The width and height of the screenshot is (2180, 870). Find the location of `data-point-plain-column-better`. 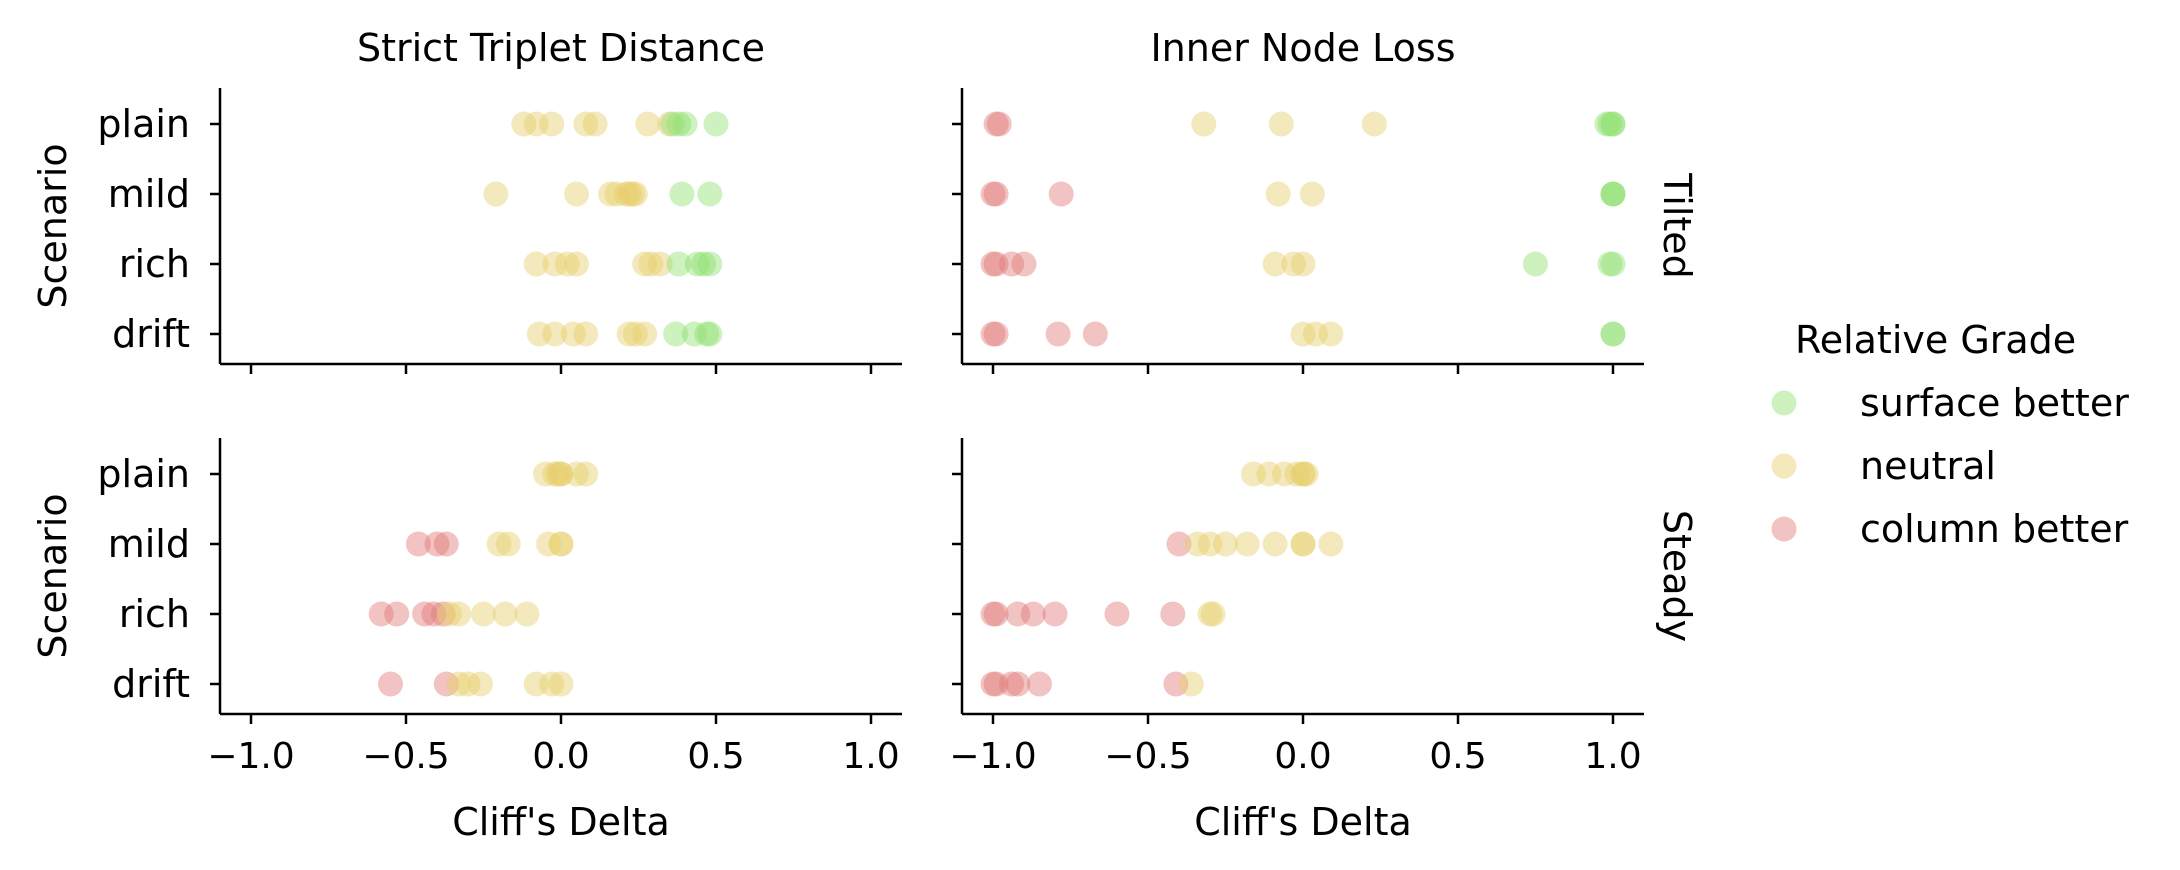

data-point-plain-column-better is located at coordinates (999, 124).